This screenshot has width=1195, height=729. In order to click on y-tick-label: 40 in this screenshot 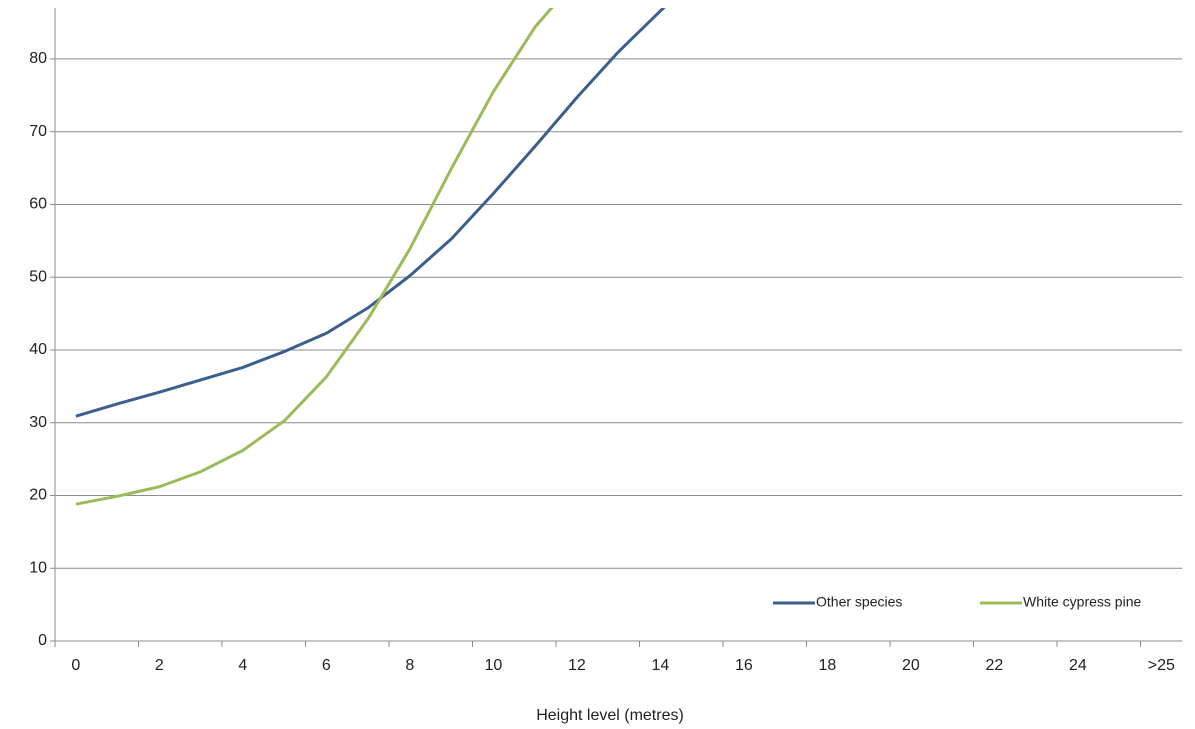, I will do `click(38, 349)`.